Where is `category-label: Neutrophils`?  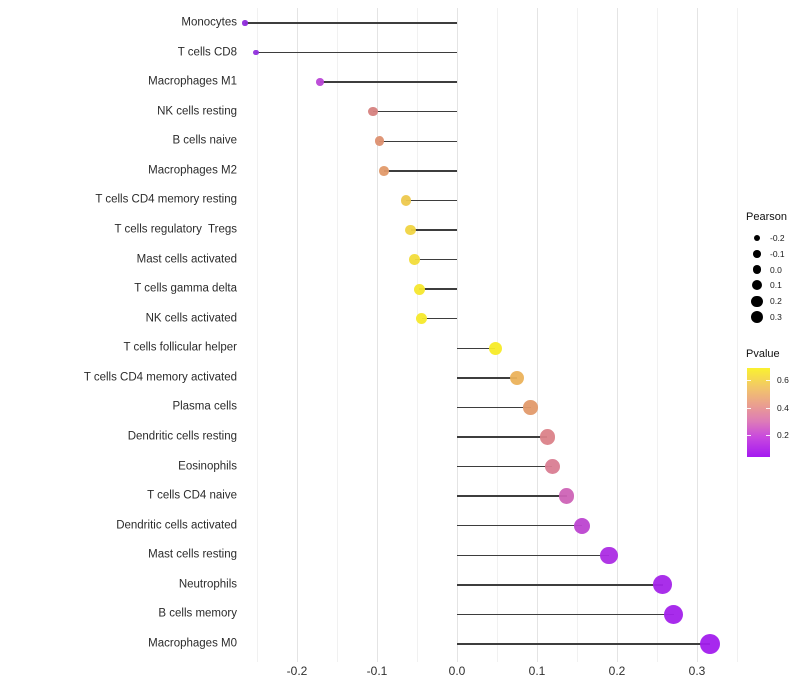
category-label: Neutrophils is located at coordinates (207, 584).